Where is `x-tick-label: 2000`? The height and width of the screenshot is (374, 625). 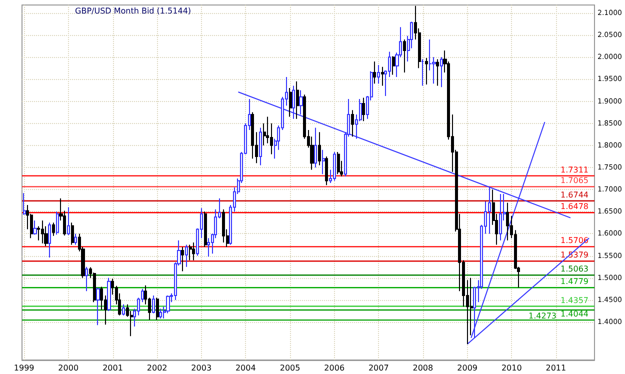 x-tick-label: 2000 is located at coordinates (68, 368).